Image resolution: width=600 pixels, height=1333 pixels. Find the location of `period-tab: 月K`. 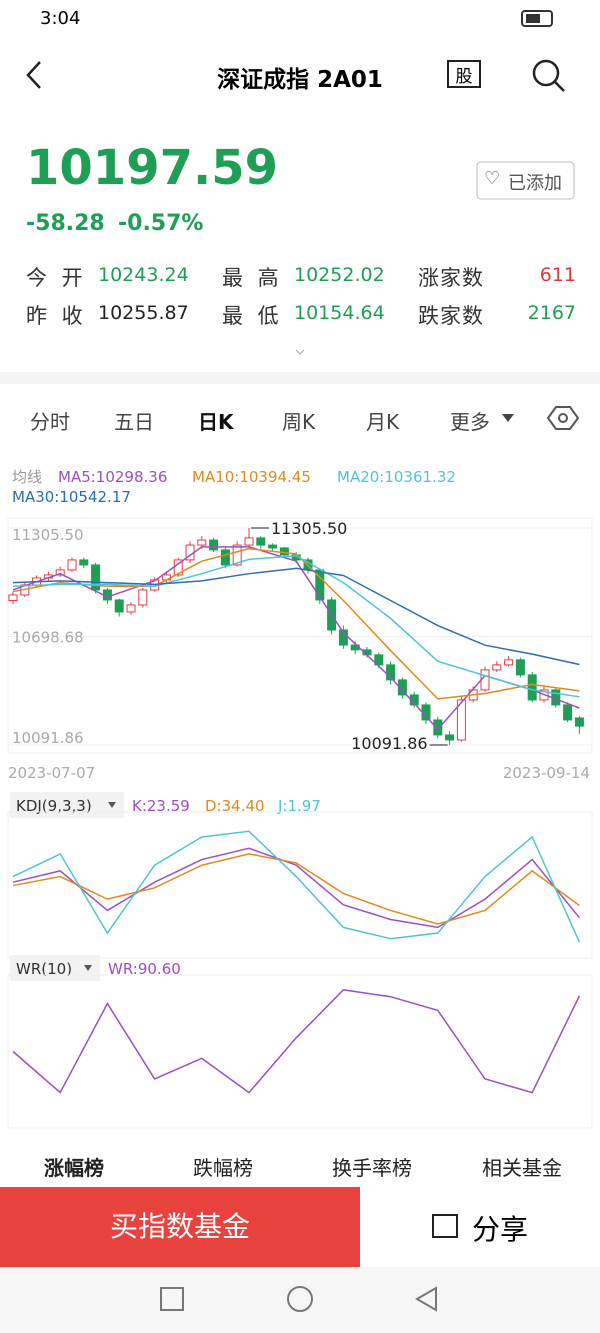

period-tab: 月K is located at coordinates (383, 422).